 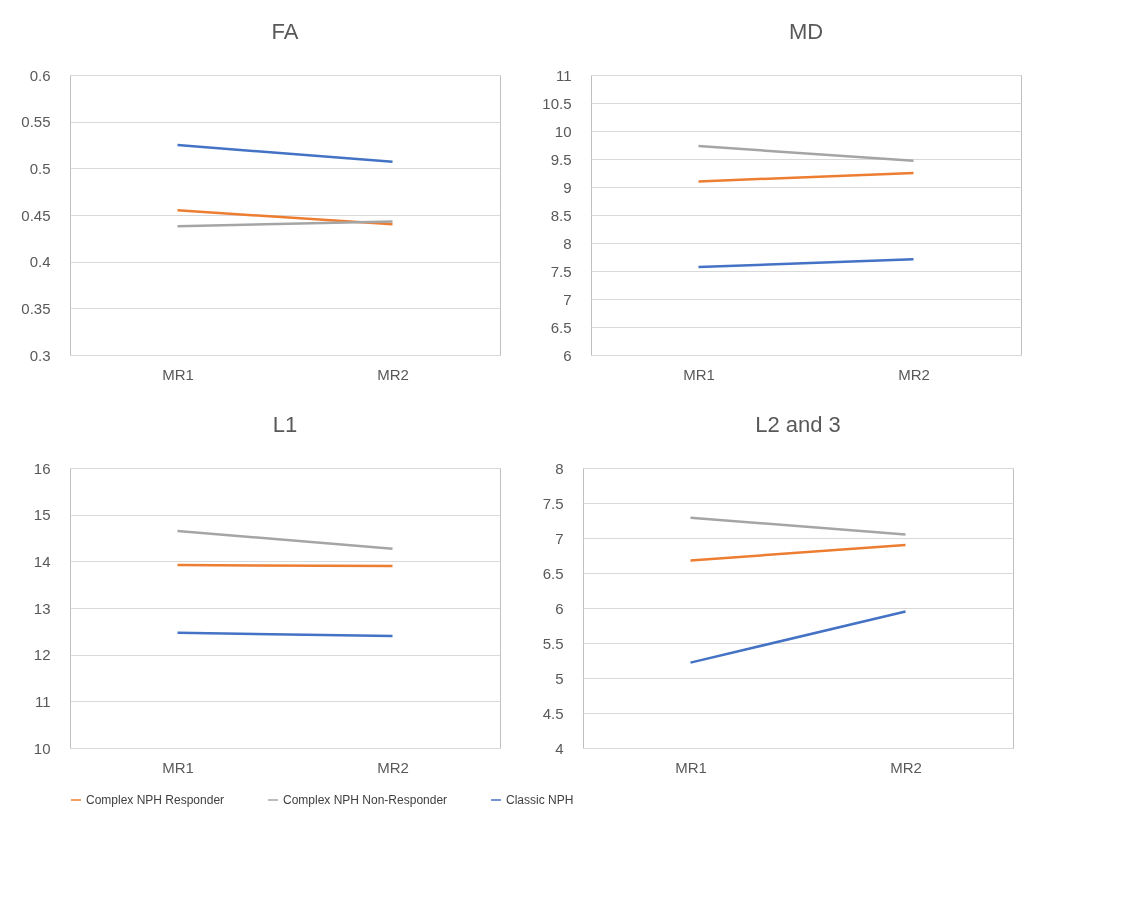 I want to click on y-tick-label: 9, so click(x=567, y=187).